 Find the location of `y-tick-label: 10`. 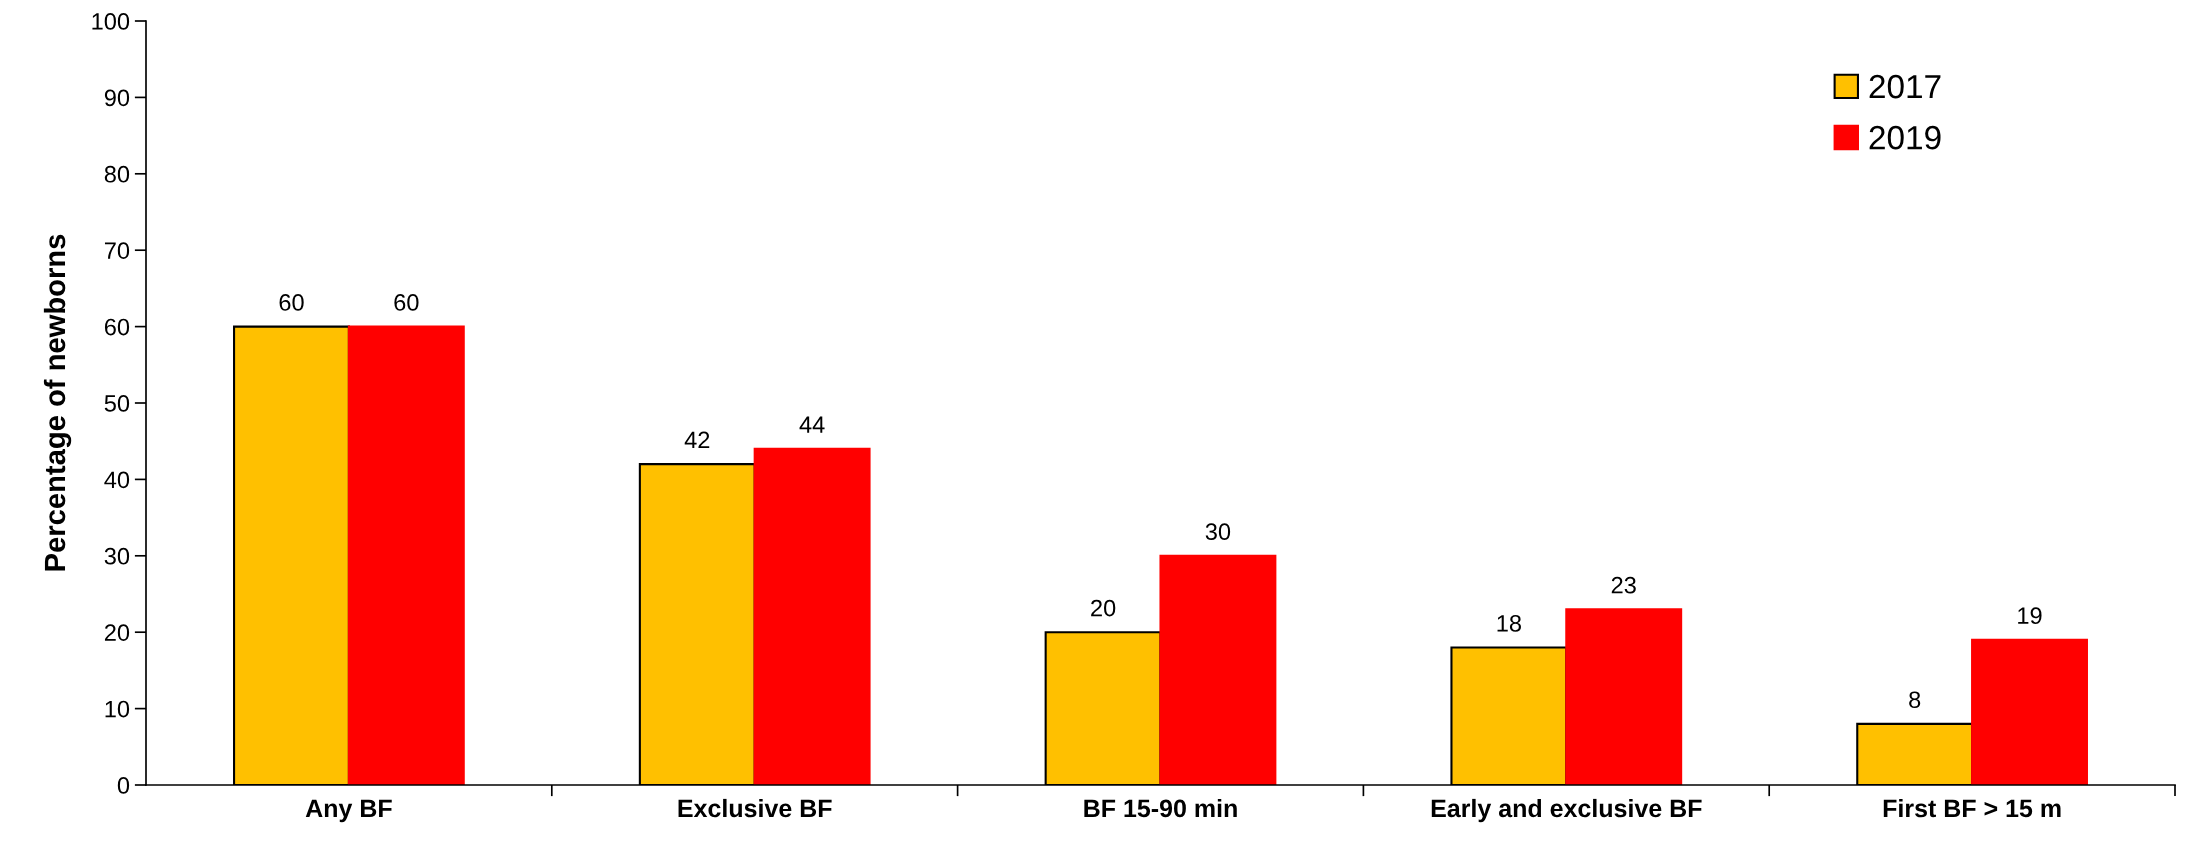

y-tick-label: 10 is located at coordinates (117, 709).